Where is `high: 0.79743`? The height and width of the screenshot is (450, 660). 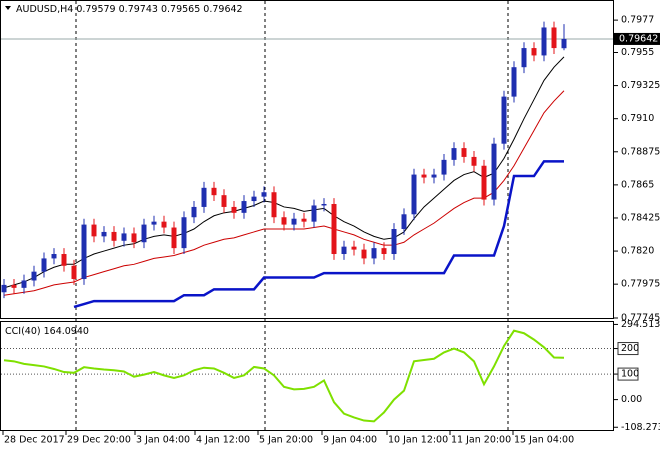 high: 0.79743 is located at coordinates (138, 9).